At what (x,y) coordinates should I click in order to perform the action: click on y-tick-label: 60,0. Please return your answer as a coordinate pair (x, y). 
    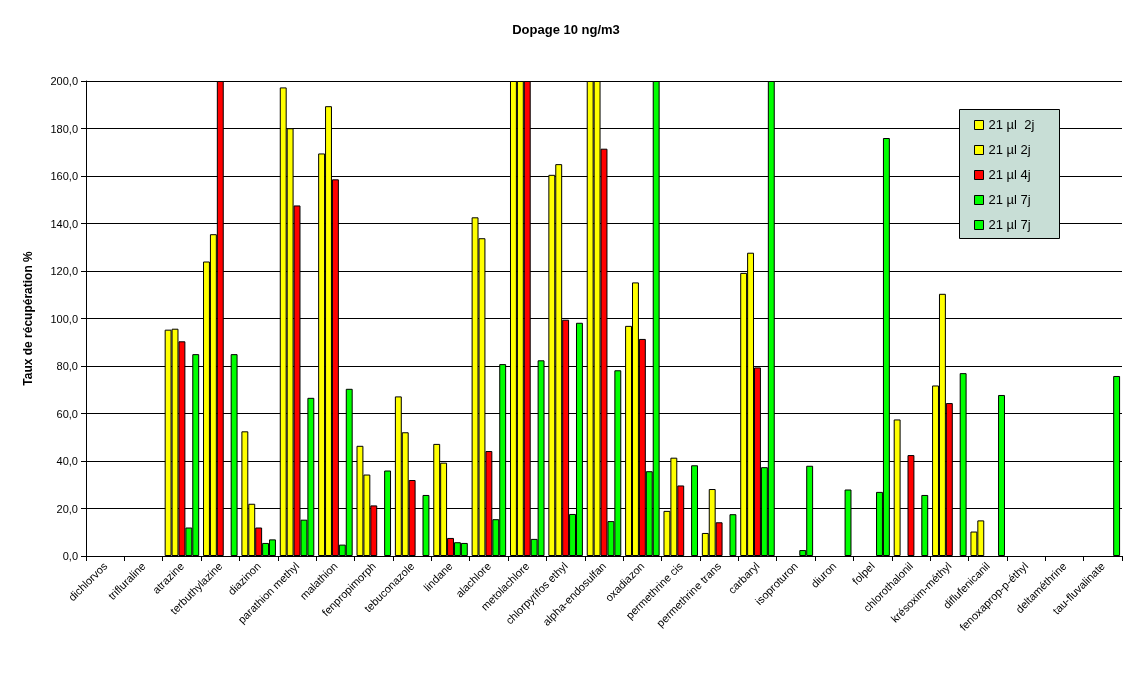
    Looking at the image, I should click on (67, 413).